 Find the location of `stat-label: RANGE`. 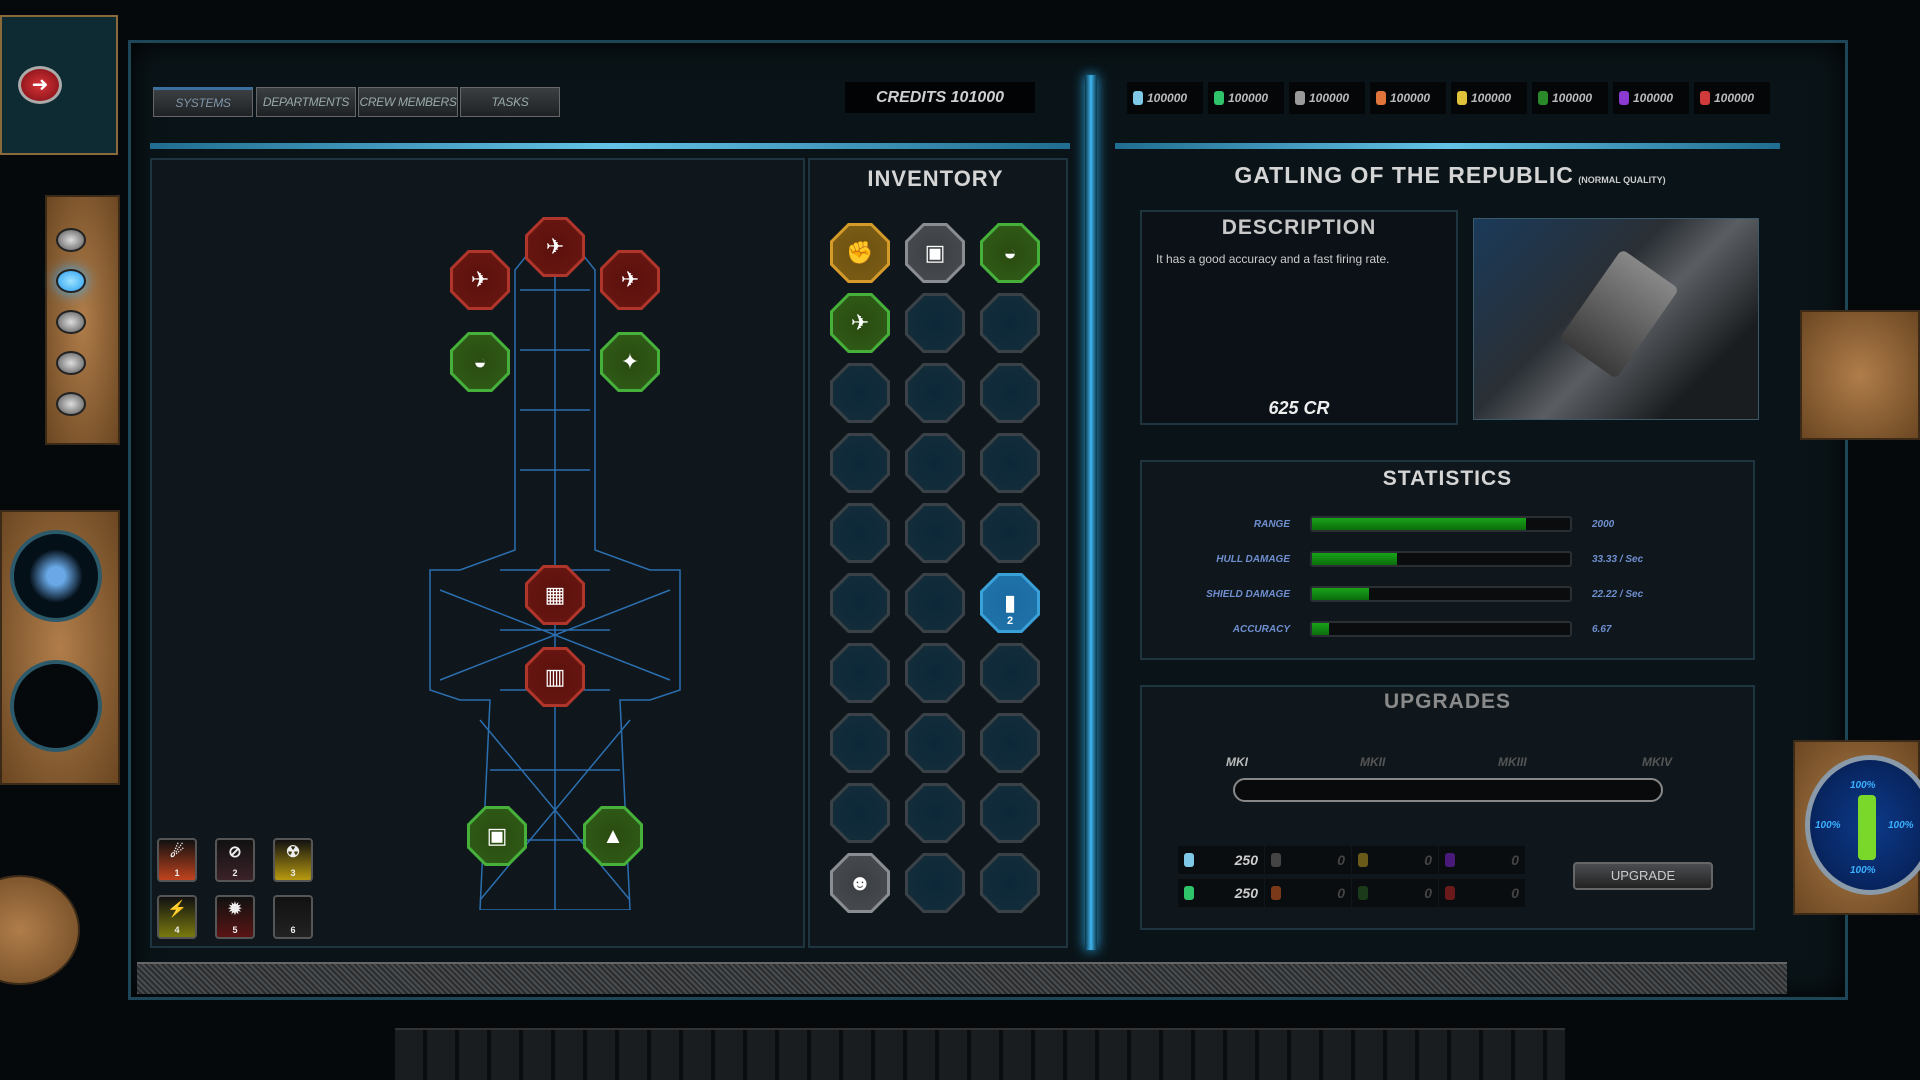

stat-label: RANGE is located at coordinates (1271, 524).